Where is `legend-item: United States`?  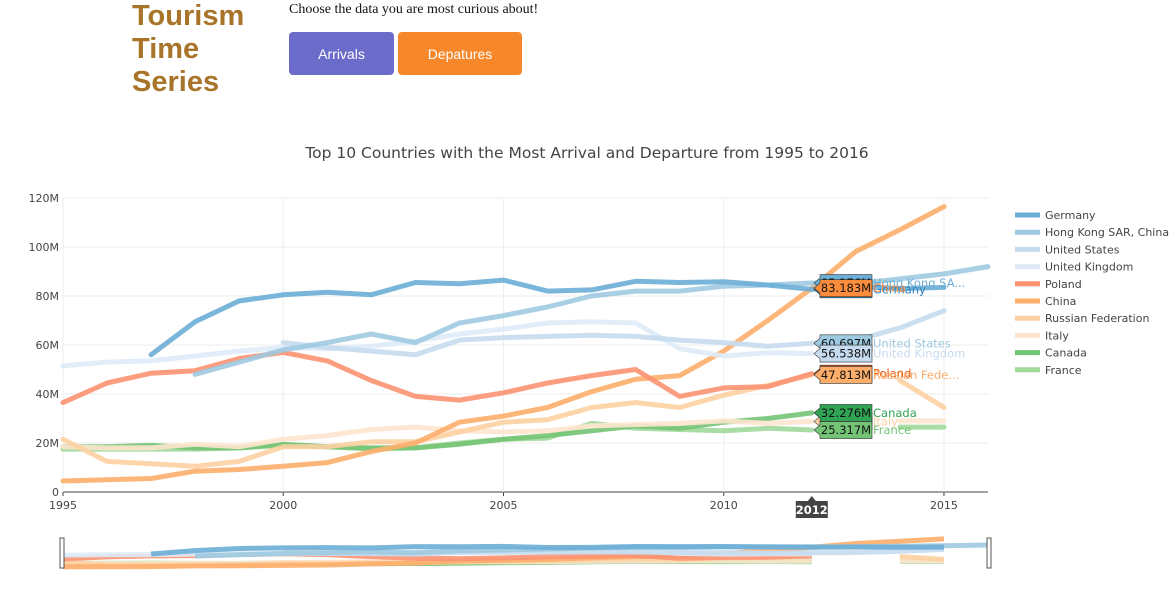
legend-item: United States is located at coordinates (1082, 249).